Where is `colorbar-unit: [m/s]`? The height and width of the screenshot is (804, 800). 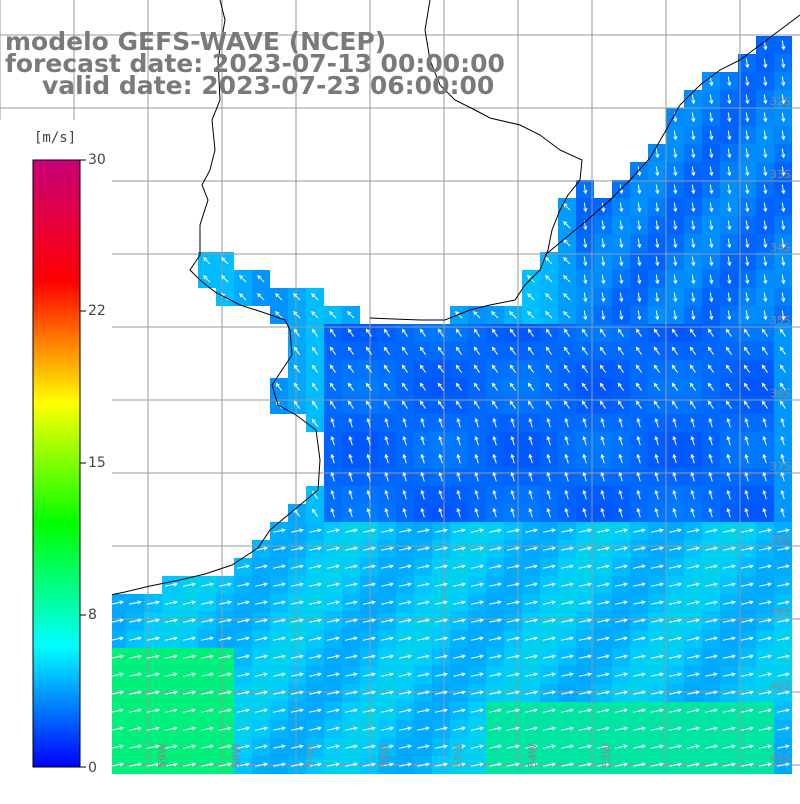
colorbar-unit: [m/s] is located at coordinates (55, 138).